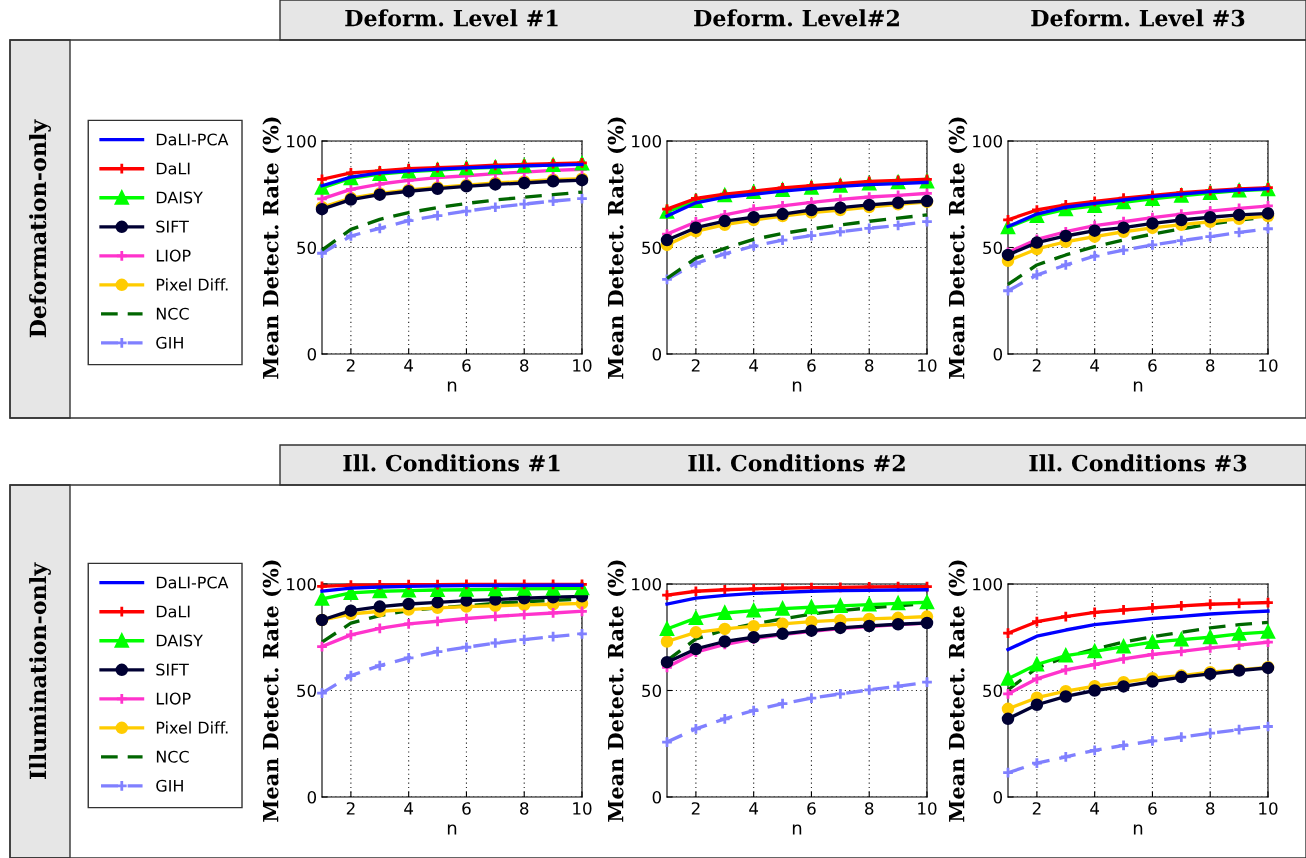  What do you see at coordinates (451, 18) in the screenshot?
I see `chart-title: Deform. Level #1` at bounding box center [451, 18].